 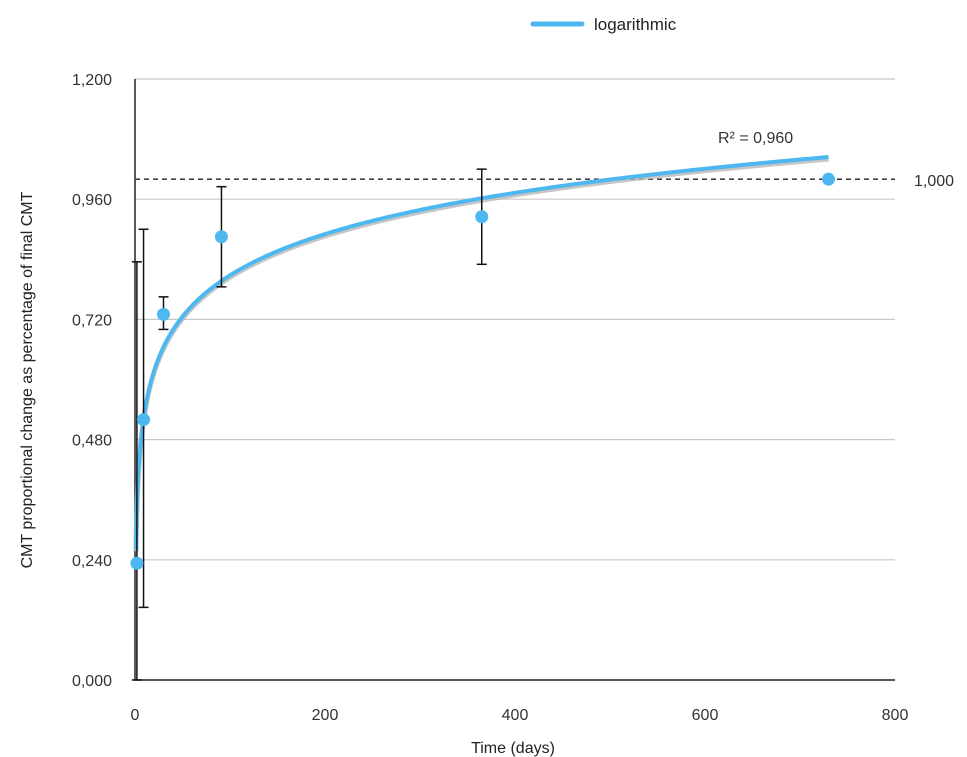 What do you see at coordinates (635, 24) in the screenshot?
I see `legend-label-logarithmic: logarithmic` at bounding box center [635, 24].